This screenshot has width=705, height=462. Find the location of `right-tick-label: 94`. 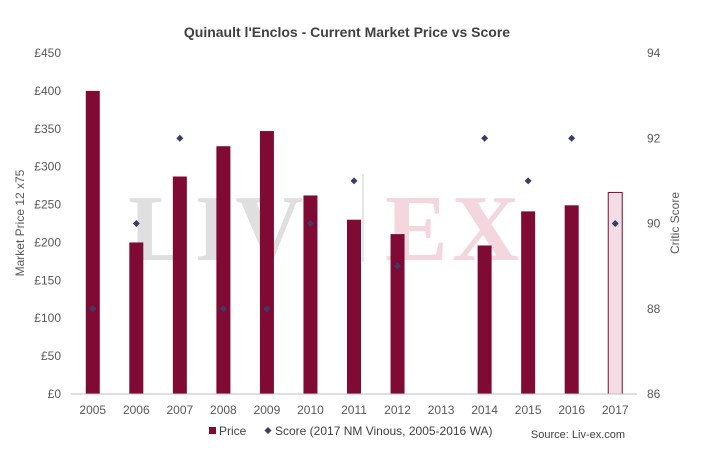

right-tick-label: 94 is located at coordinates (654, 53).